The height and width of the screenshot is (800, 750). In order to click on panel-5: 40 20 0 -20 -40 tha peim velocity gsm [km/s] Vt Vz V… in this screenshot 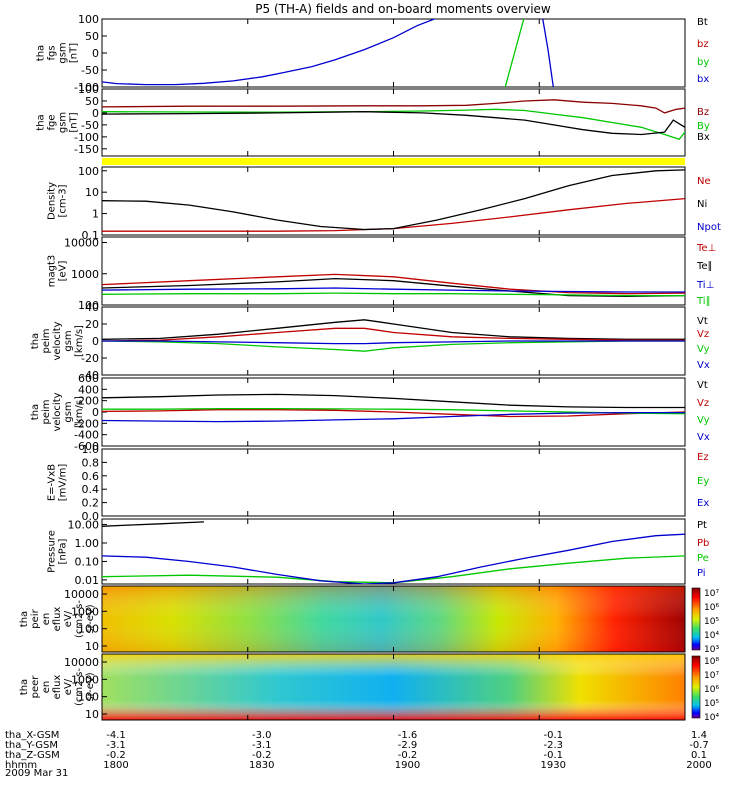, I will do `click(370, 341)`.